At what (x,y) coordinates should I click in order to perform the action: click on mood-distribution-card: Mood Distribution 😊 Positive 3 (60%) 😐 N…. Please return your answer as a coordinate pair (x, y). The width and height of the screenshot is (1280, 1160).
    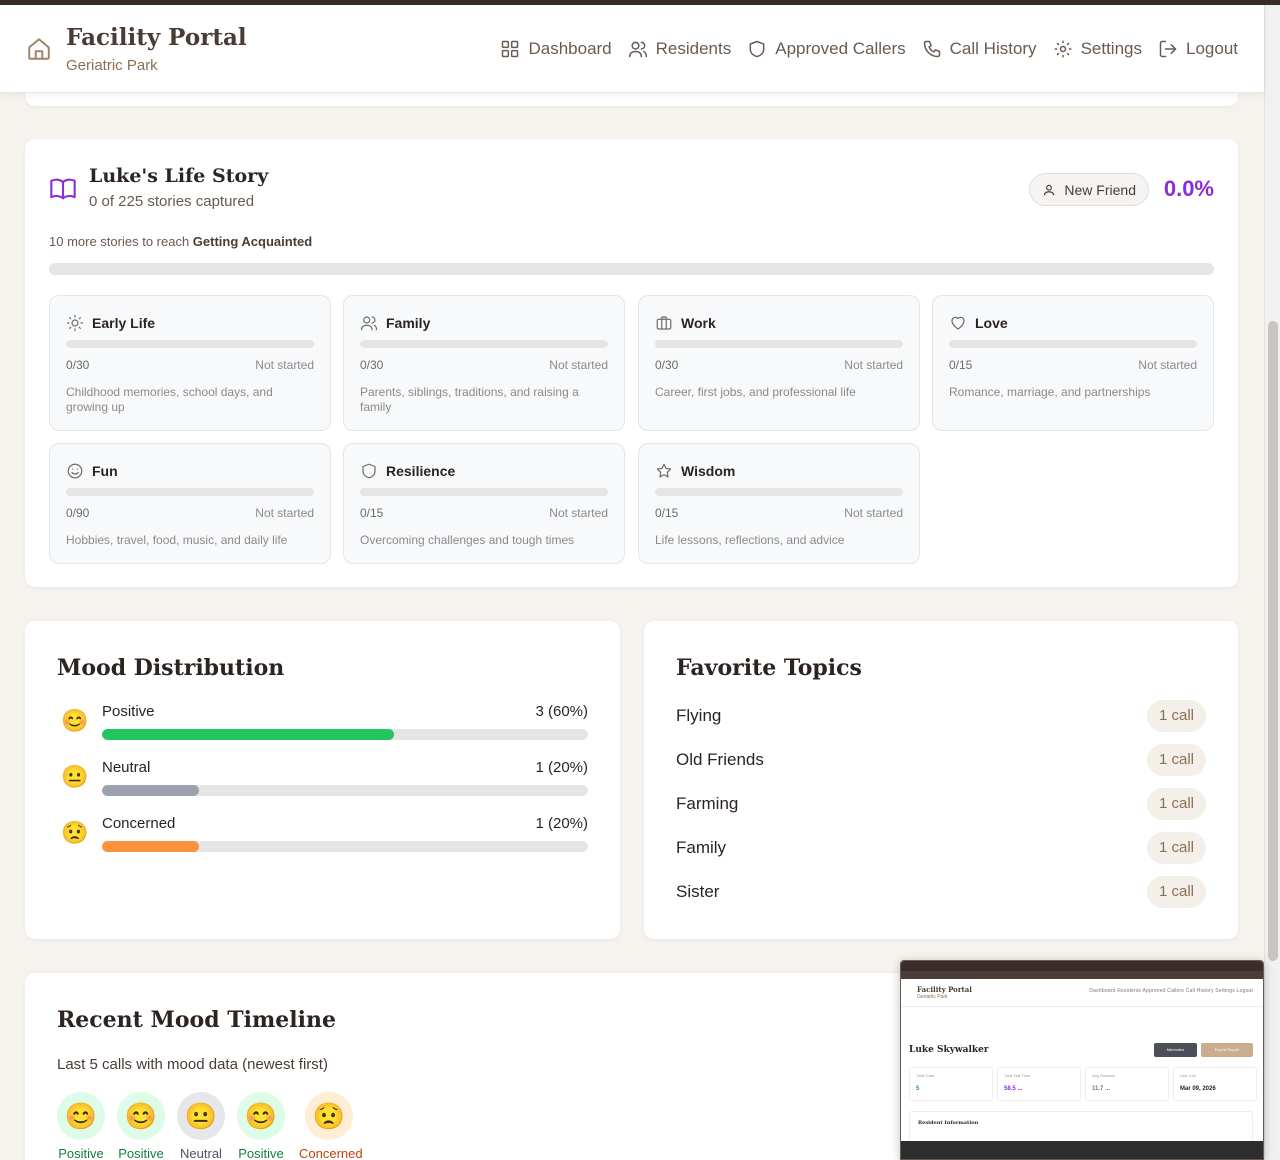
    Looking at the image, I should click on (322, 780).